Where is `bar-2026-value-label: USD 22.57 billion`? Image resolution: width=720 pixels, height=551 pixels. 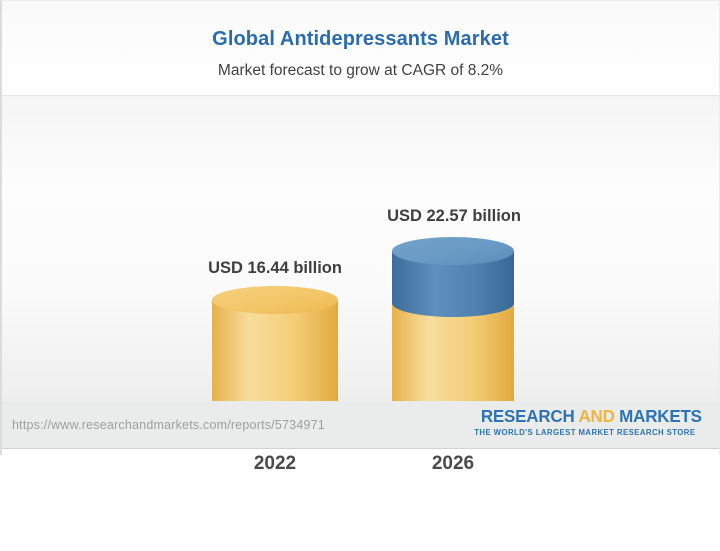
bar-2026-value-label: USD 22.57 billion is located at coordinates (454, 216).